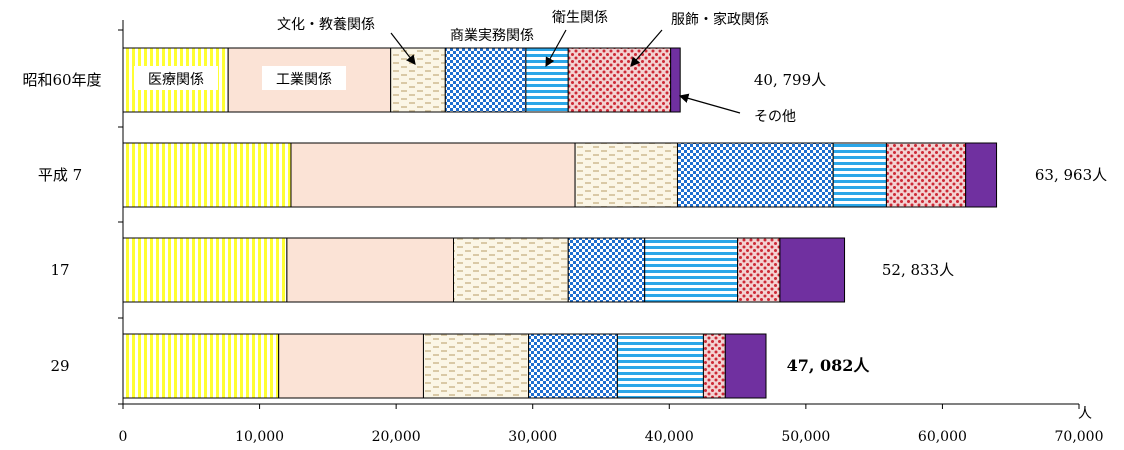 This screenshot has height=450, width=1124. Describe the element at coordinates (918, 270) in the screenshot. I see `total-label: 52, 833人` at that location.